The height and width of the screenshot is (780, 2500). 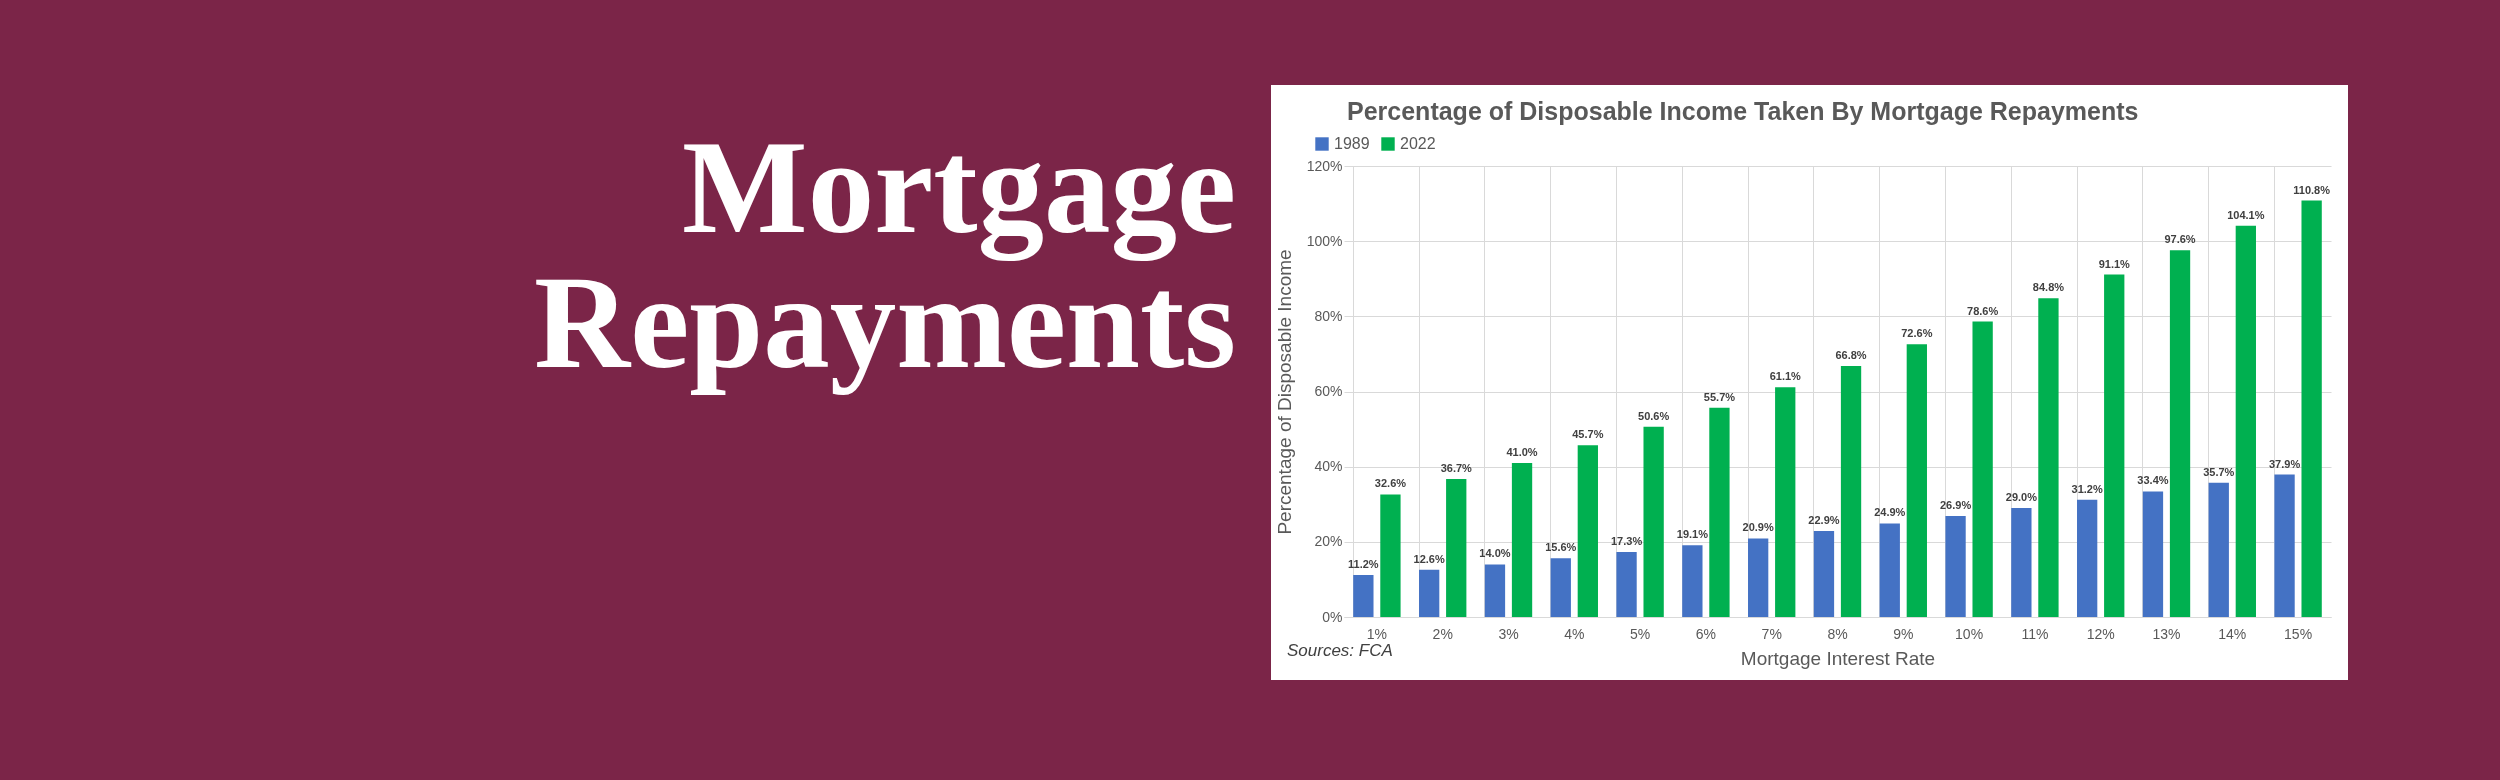 What do you see at coordinates (2246, 214) in the screenshot?
I see `data-label: 104.1%` at bounding box center [2246, 214].